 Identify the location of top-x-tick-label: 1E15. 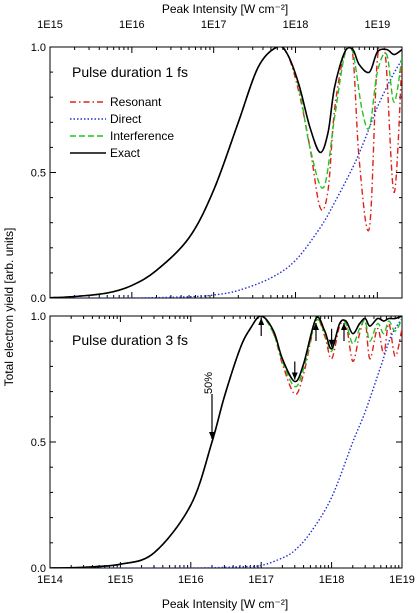
(50, 25).